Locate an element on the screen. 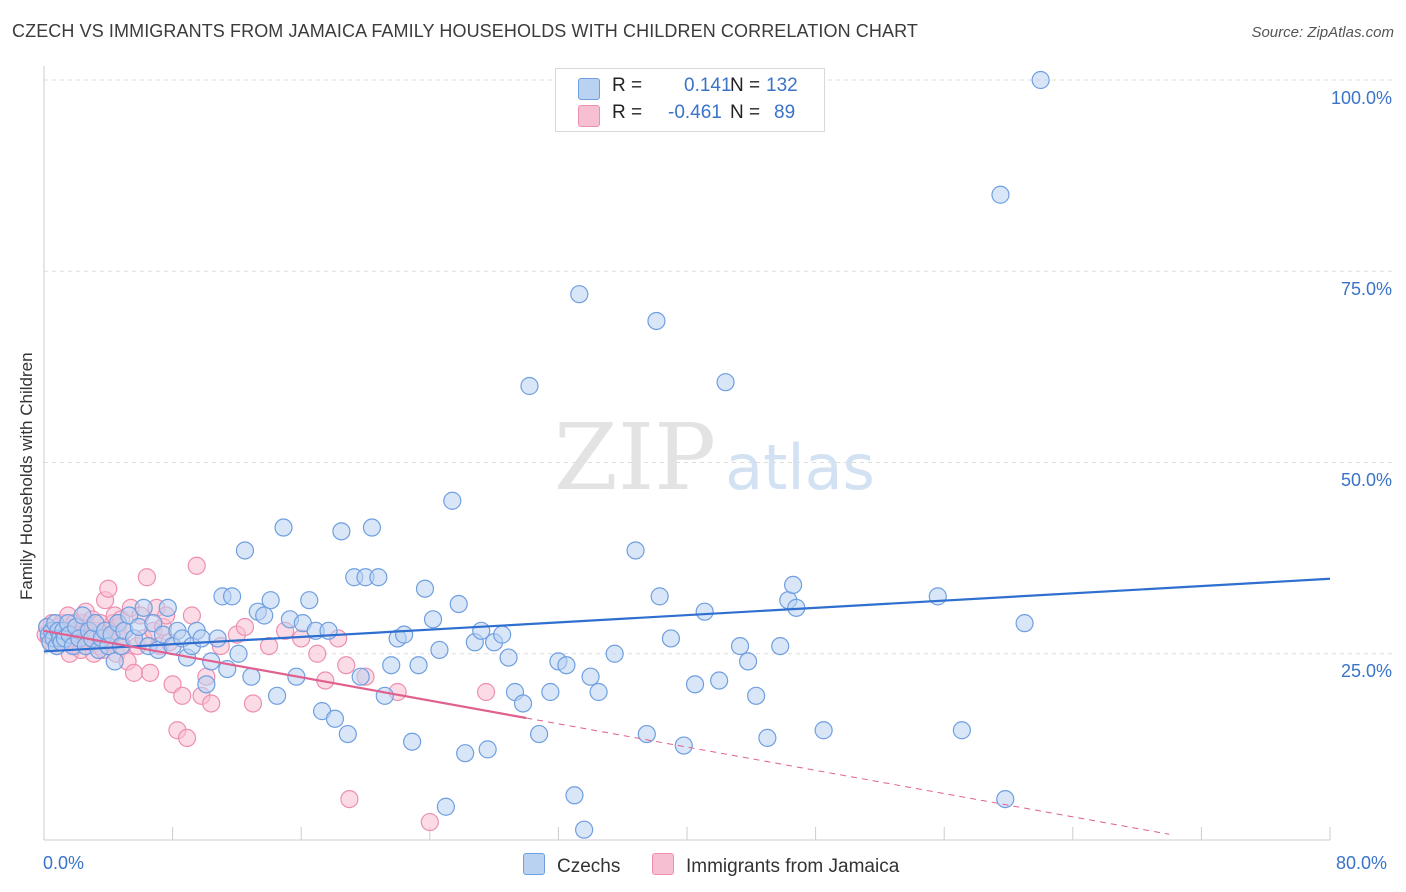 This screenshot has height=892, width=1406. jamaica-n-value: 89 is located at coordinates (785, 112).